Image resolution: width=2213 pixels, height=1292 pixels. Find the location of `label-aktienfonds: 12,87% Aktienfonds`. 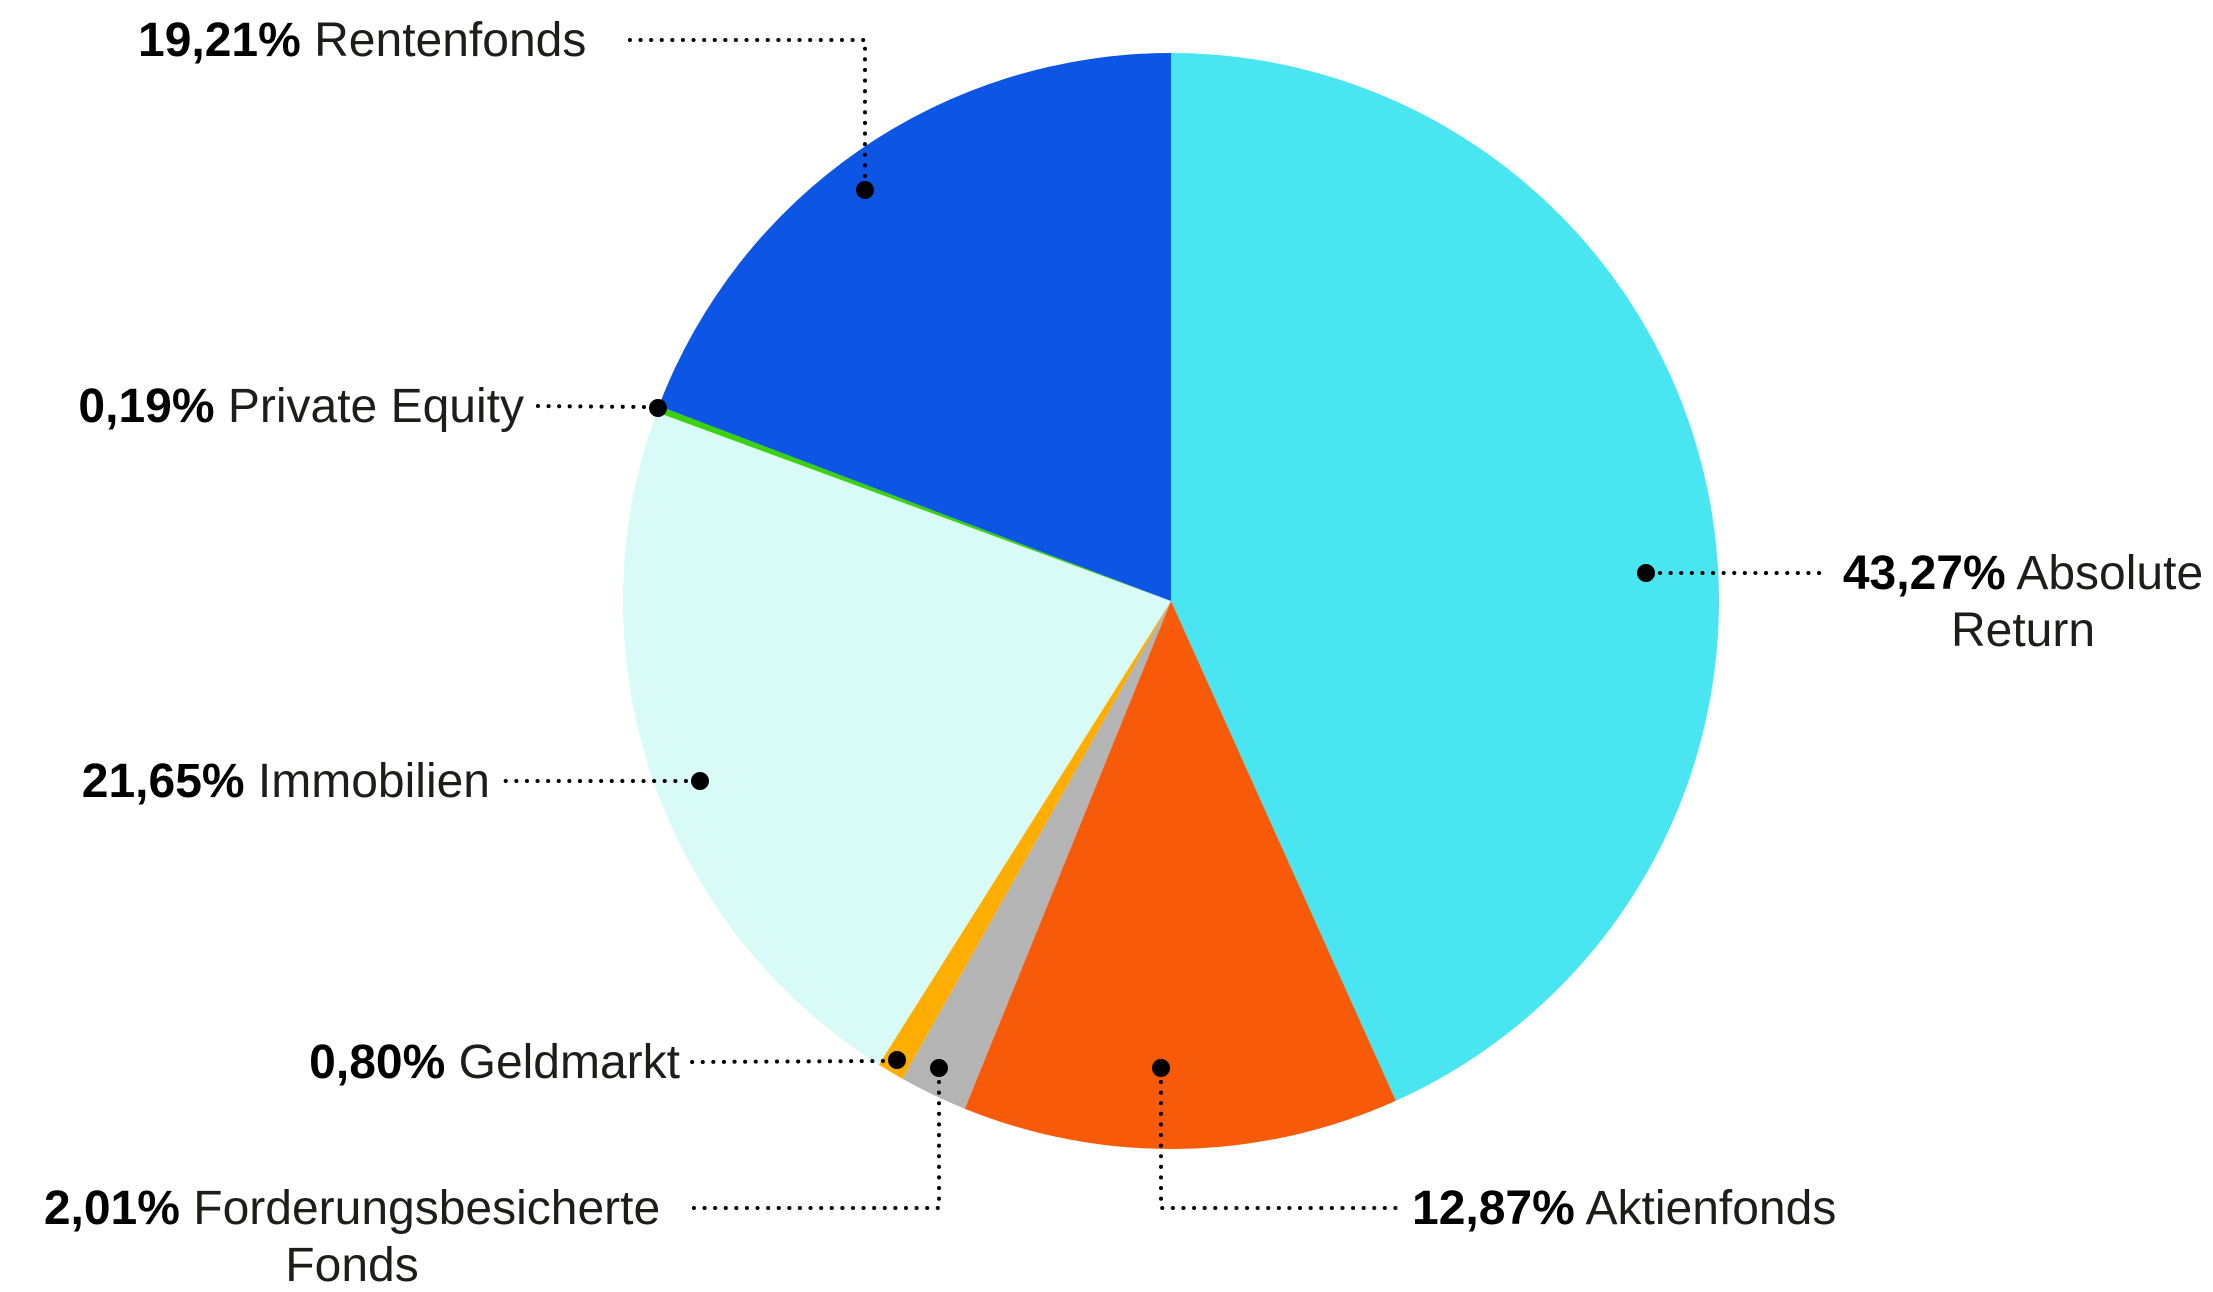

label-aktienfonds: 12,87% Aktienfonds is located at coordinates (1624, 1208).